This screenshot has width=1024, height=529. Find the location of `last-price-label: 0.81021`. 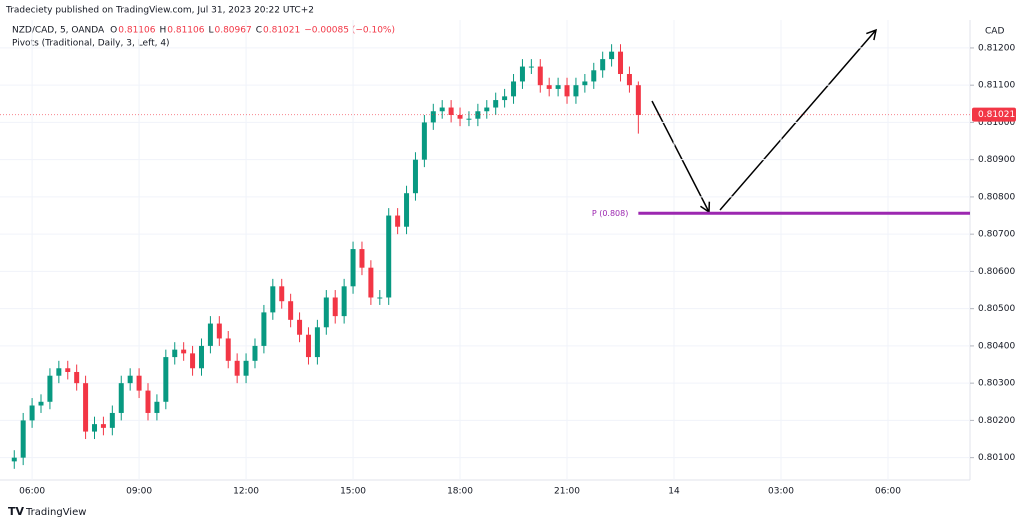

last-price-label: 0.81021 is located at coordinates (996, 115).